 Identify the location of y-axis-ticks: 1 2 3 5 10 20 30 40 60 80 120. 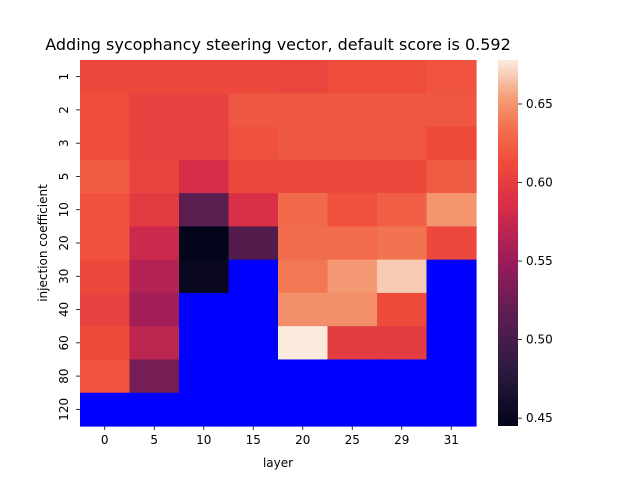
(68, 247).